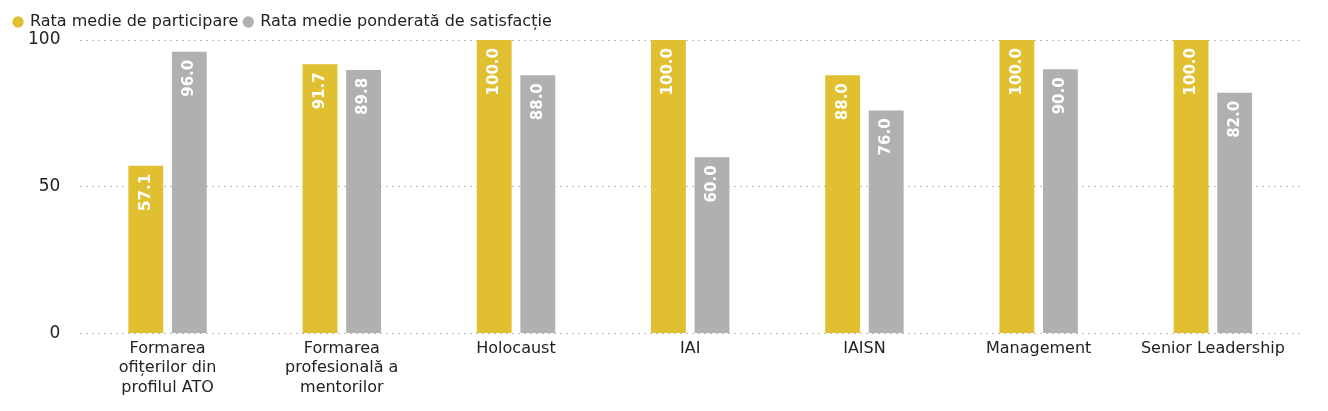  Describe the element at coordinates (188, 78) in the screenshot. I see `data-label: 96.0` at that location.